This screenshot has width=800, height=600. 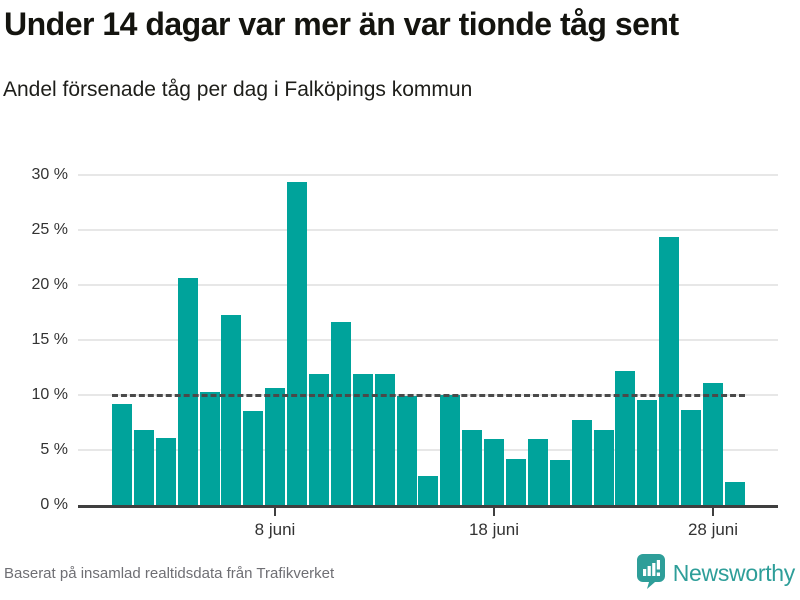 What do you see at coordinates (428, 490) in the screenshot?
I see `bar-15-juni` at bounding box center [428, 490].